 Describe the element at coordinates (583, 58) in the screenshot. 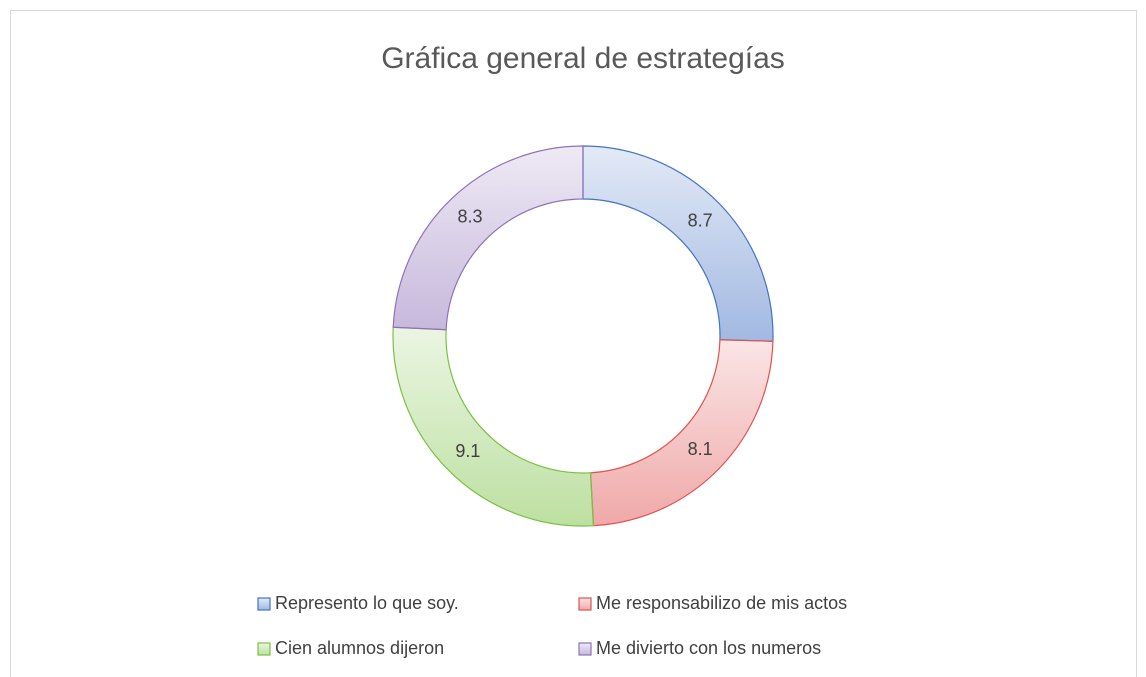

I see `chart-title: Gráfica general de estrategías` at that location.